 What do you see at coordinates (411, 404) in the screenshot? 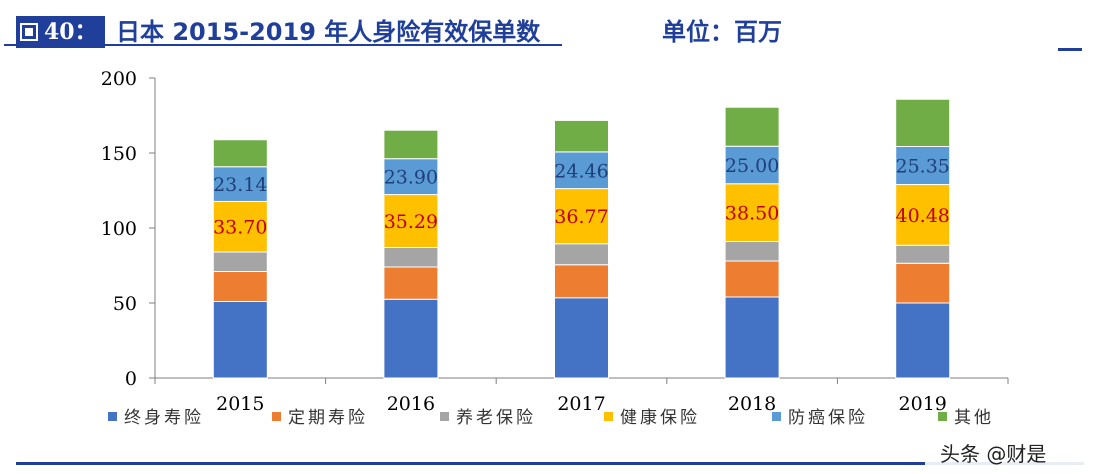
I see `x-tick-label: 2016` at bounding box center [411, 404].